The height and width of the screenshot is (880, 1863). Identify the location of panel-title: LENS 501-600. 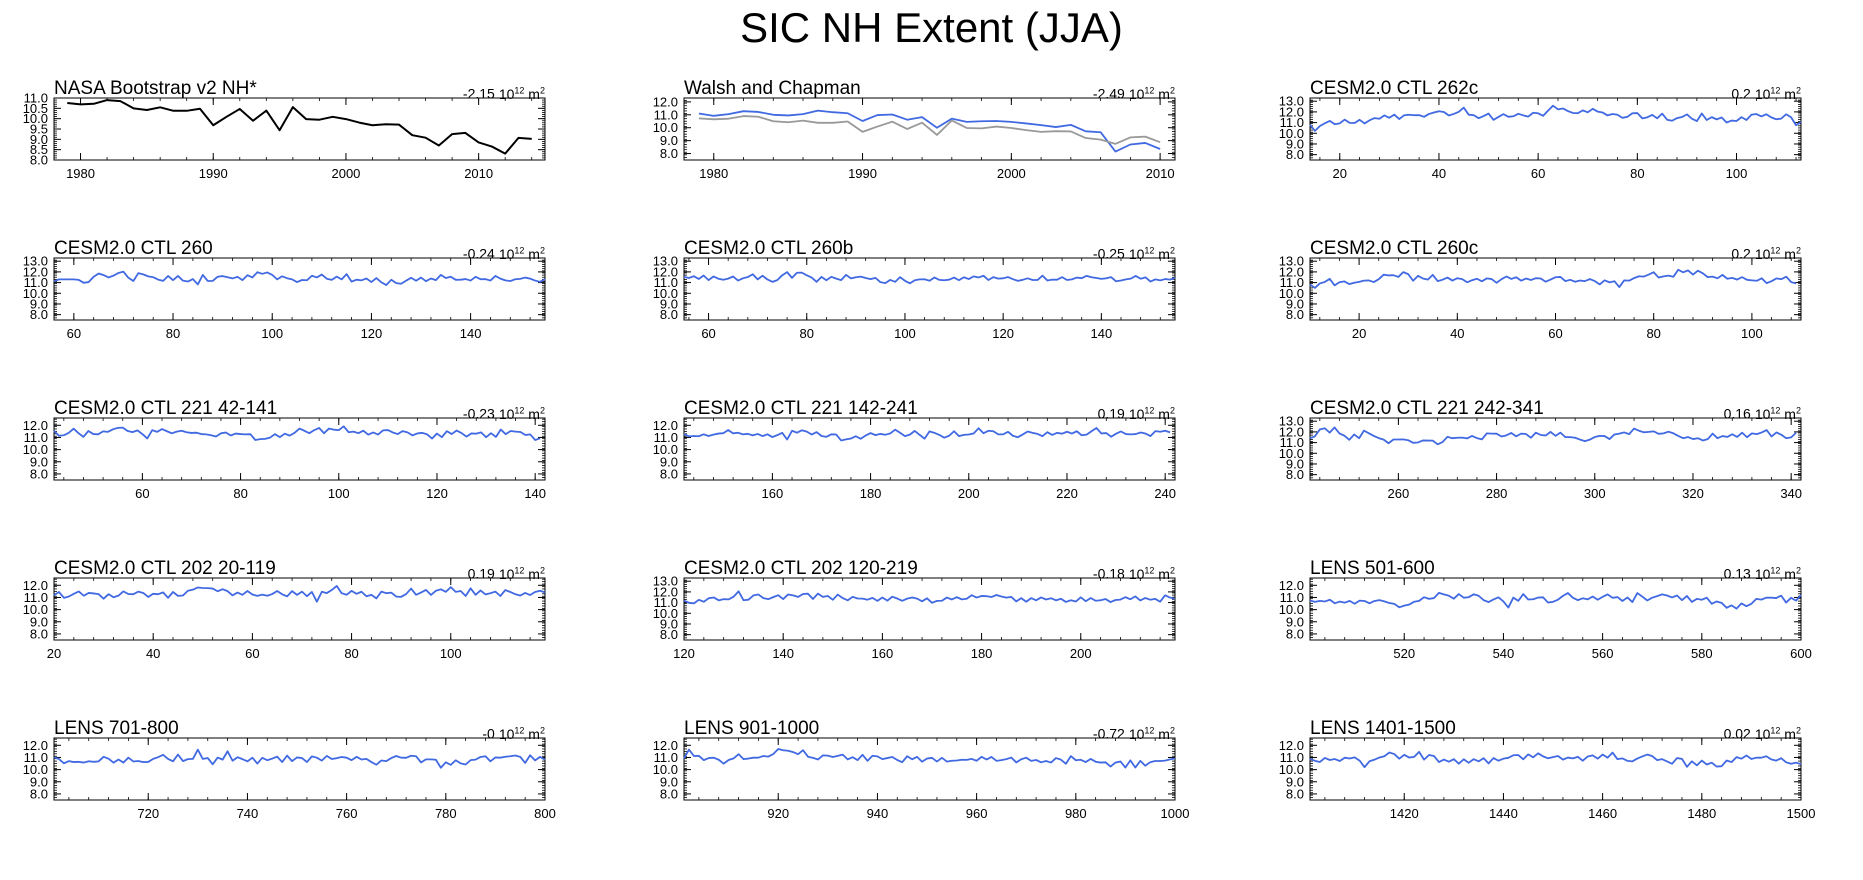
(1372, 568).